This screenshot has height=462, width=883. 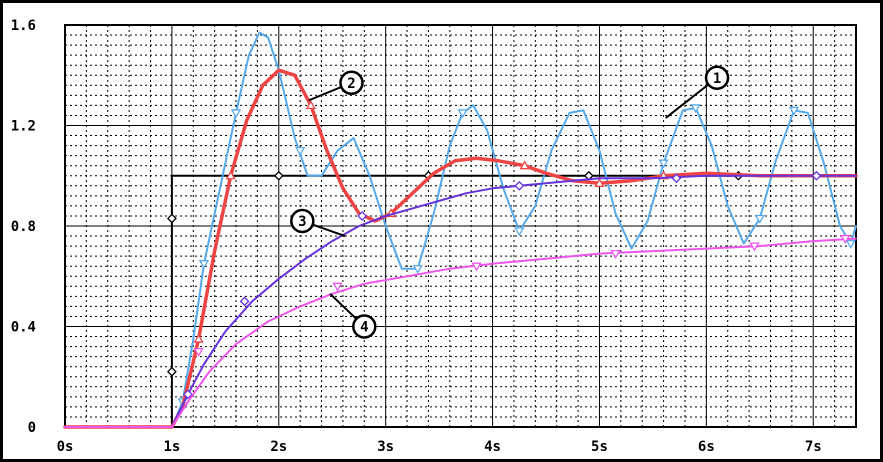 I want to click on x-tick-label: 5s, so click(x=599, y=447).